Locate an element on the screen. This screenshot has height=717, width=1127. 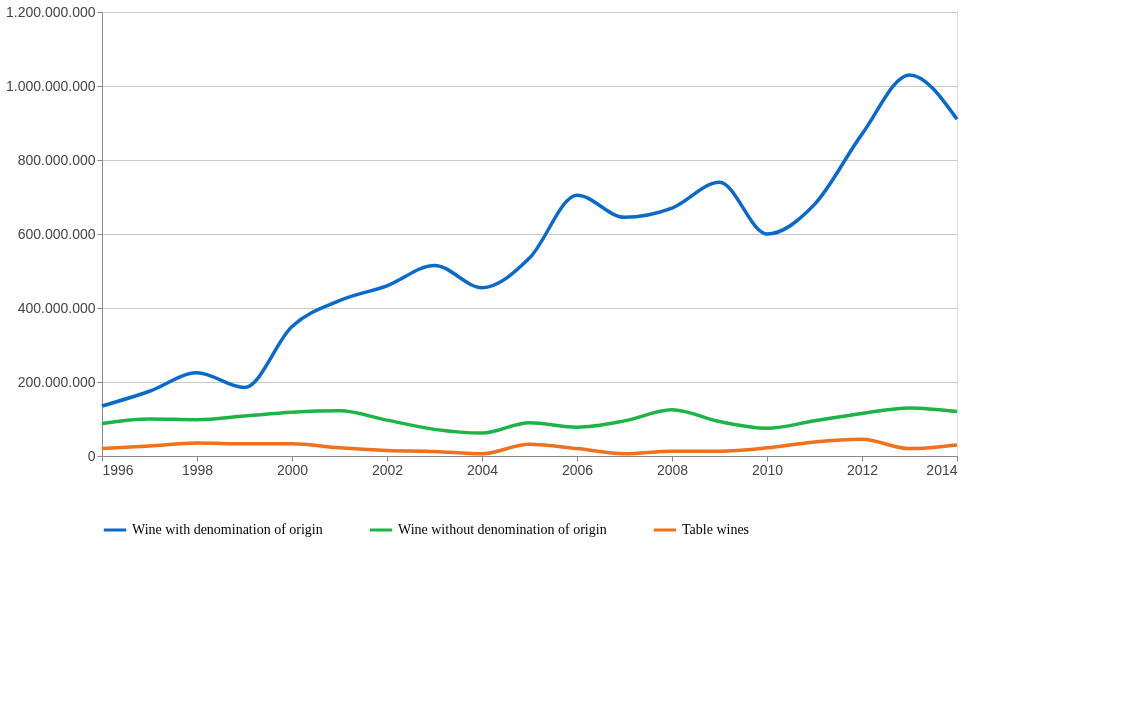
legend-label: Wine without denomination of origin is located at coordinates (502, 529).